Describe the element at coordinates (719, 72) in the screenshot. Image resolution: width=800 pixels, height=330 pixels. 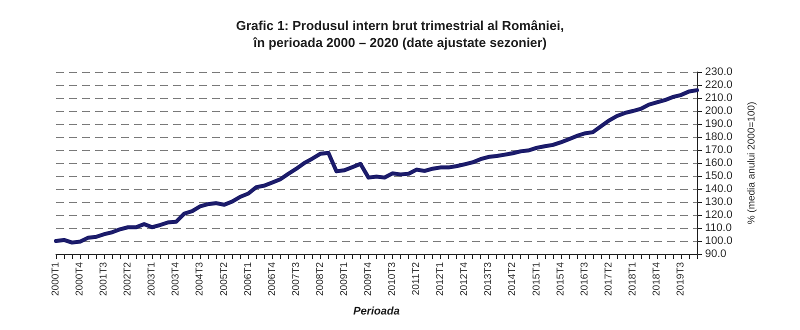
I see `y-tick-label: 230.0` at that location.